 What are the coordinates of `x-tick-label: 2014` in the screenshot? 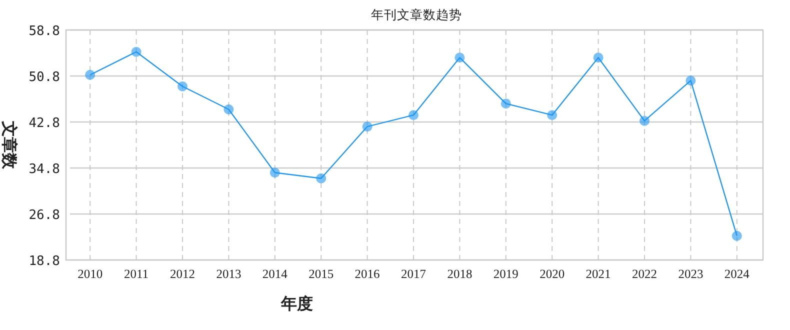 It's located at (275, 274).